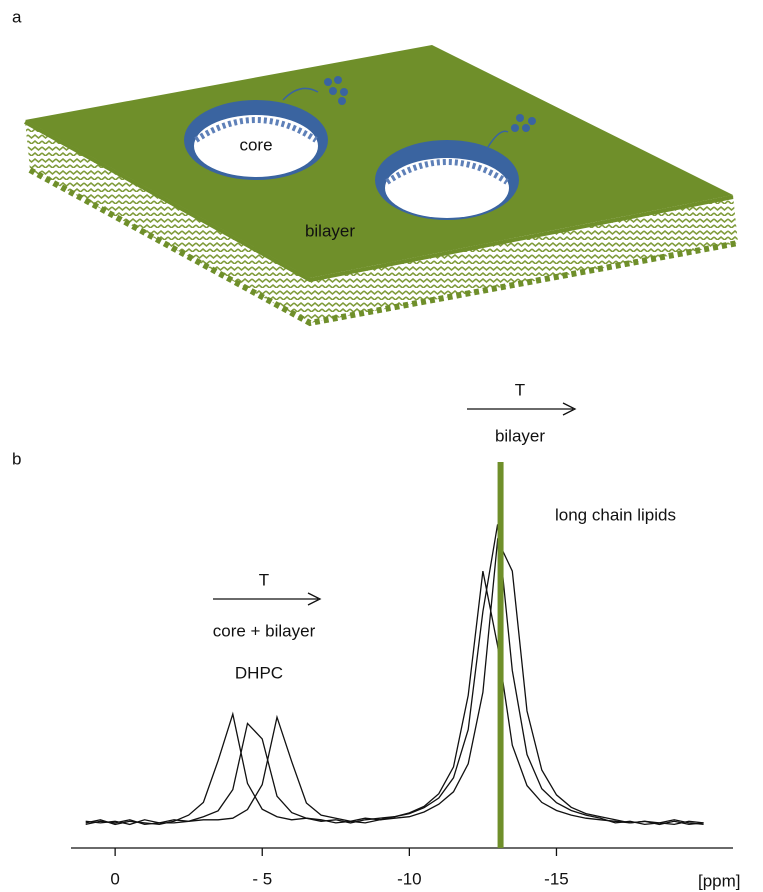 Image resolution: width=763 pixels, height=892 pixels. Describe the element at coordinates (719, 880) in the screenshot. I see `x-axis-label: [ppm]` at that location.